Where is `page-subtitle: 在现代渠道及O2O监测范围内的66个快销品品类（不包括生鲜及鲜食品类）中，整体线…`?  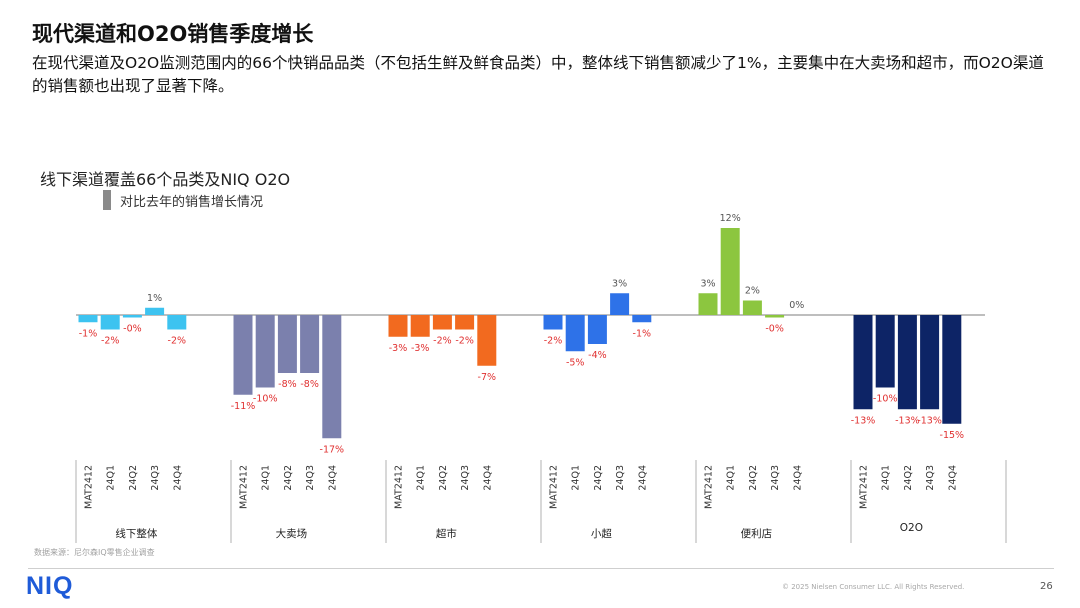 page-subtitle: 在现代渠道及O2O监测范围内的66个快销品品类（不包括生鲜及鲜食品类）中，整体线… is located at coordinates (538, 74).